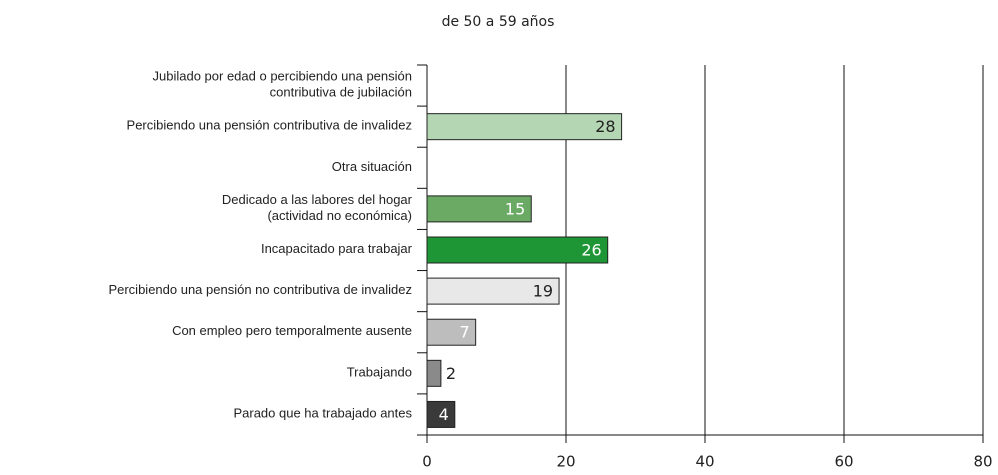 The width and height of the screenshot is (998, 475). I want to click on value-label: 2, so click(451, 373).